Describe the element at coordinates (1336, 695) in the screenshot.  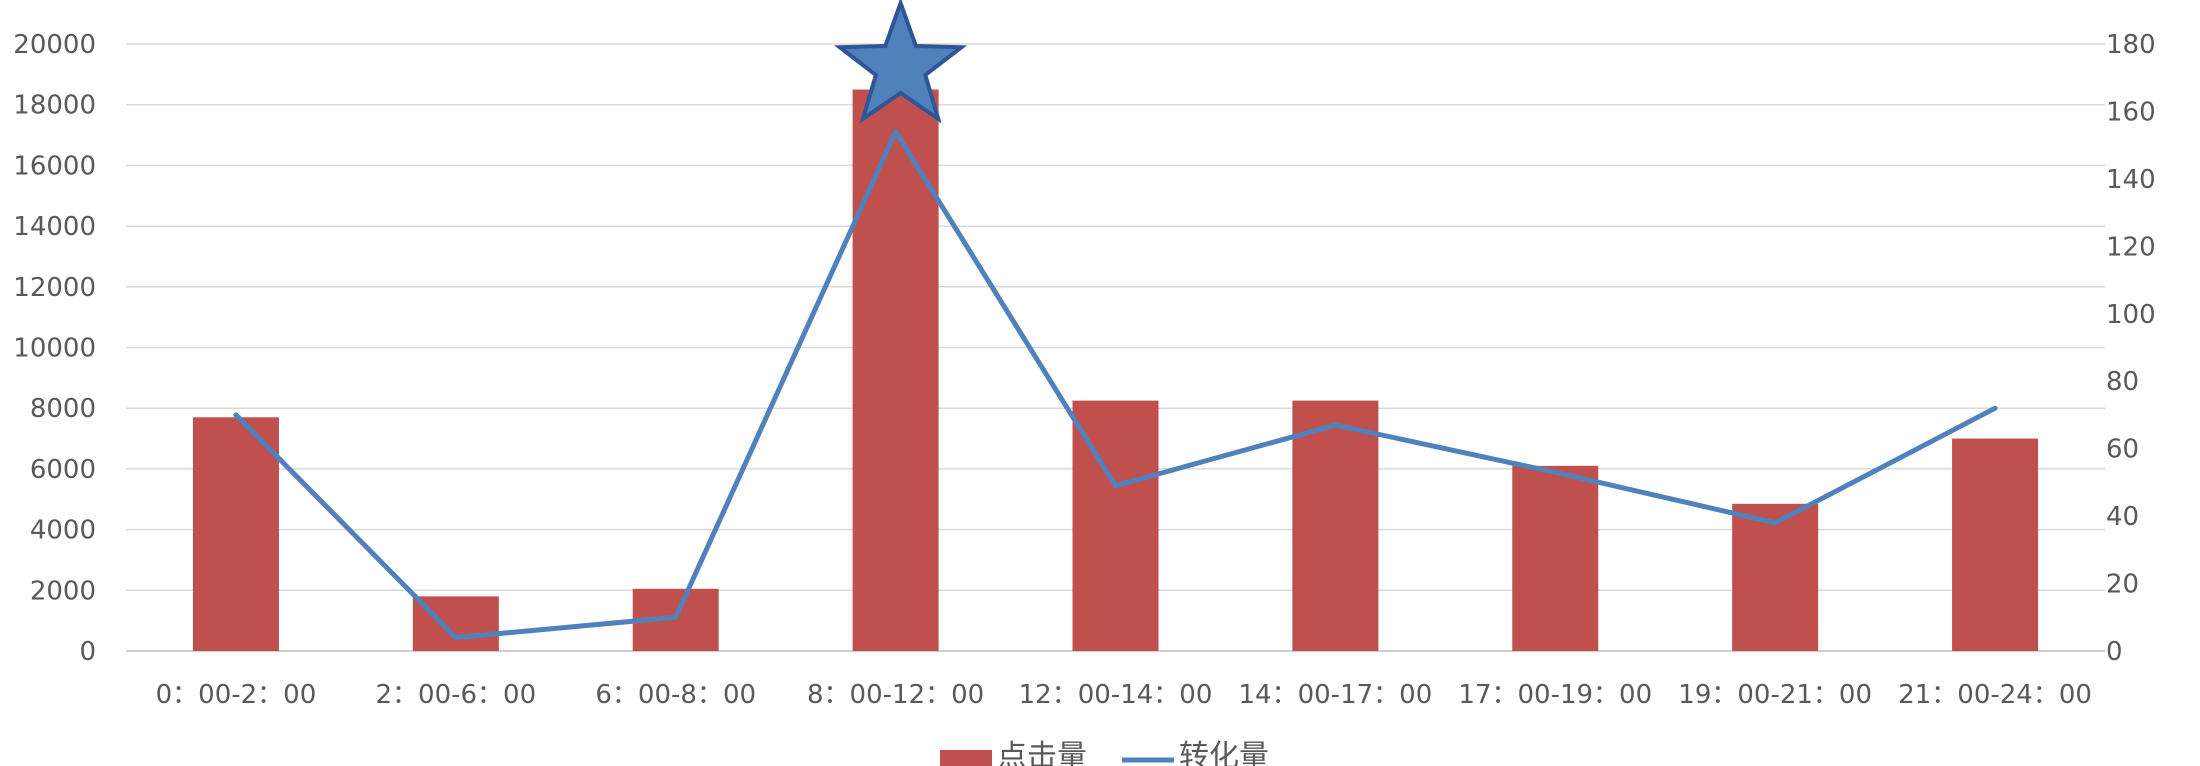
I see `x-tick-label: 14：00-17：00` at that location.